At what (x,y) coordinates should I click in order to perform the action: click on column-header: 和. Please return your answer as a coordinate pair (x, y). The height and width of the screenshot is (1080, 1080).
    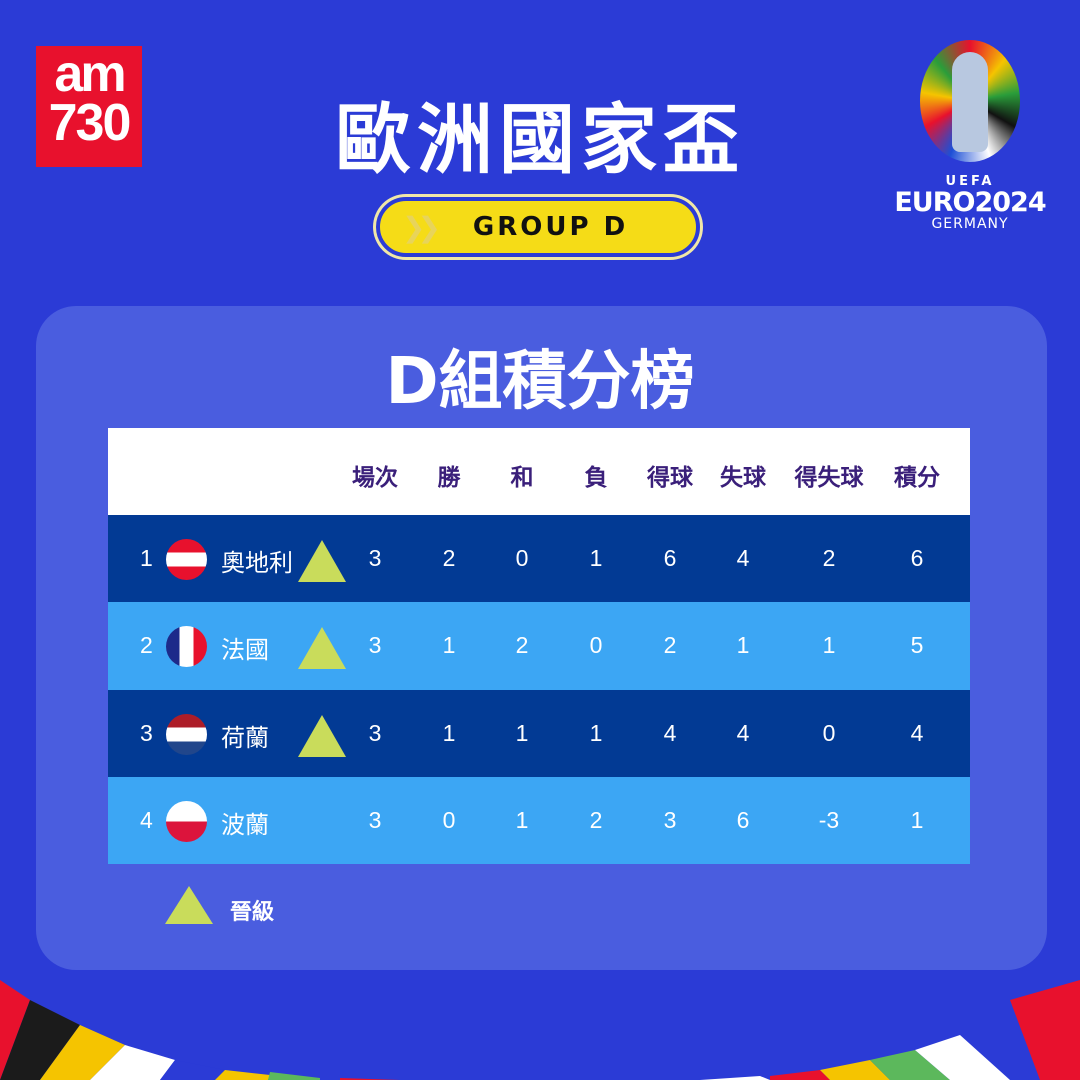
    Looking at the image, I should click on (522, 478).